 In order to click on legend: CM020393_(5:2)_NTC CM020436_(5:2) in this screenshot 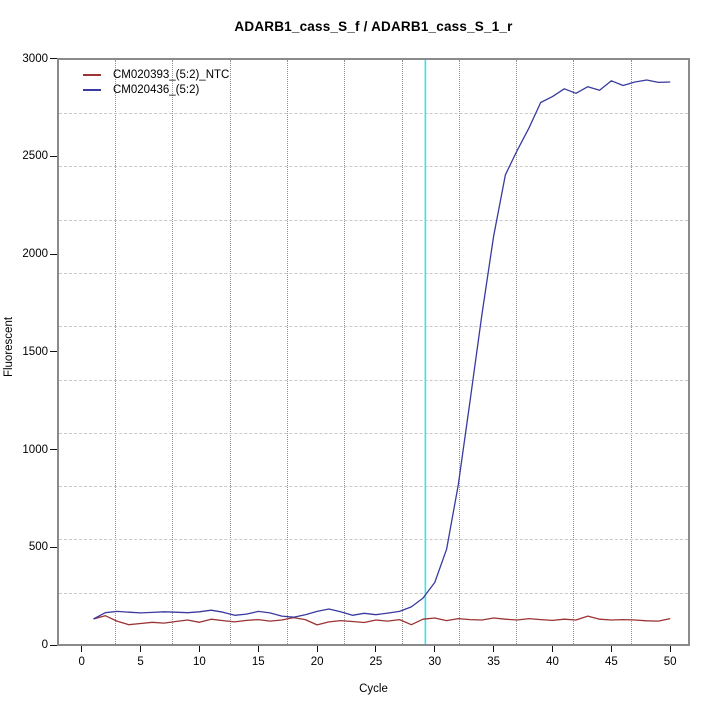, I will do `click(156, 82)`.